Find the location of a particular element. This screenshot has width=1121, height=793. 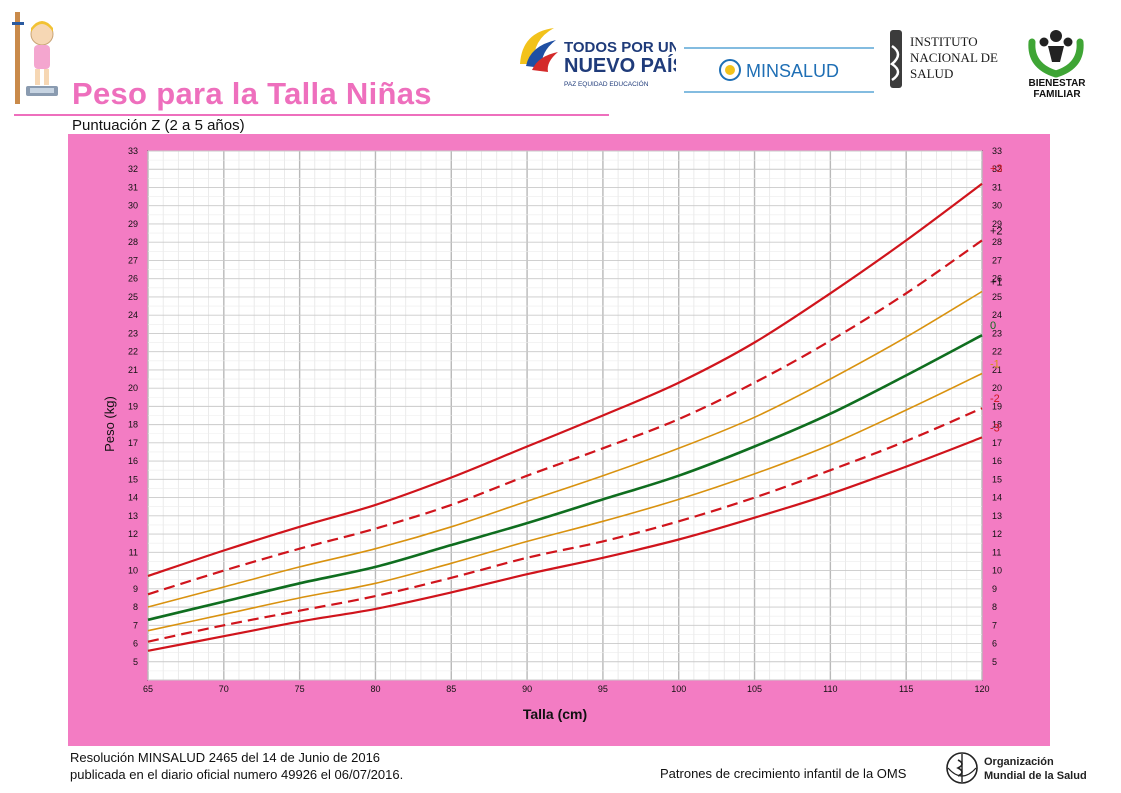

y-tick-label-right: 25 is located at coordinates (997, 297).